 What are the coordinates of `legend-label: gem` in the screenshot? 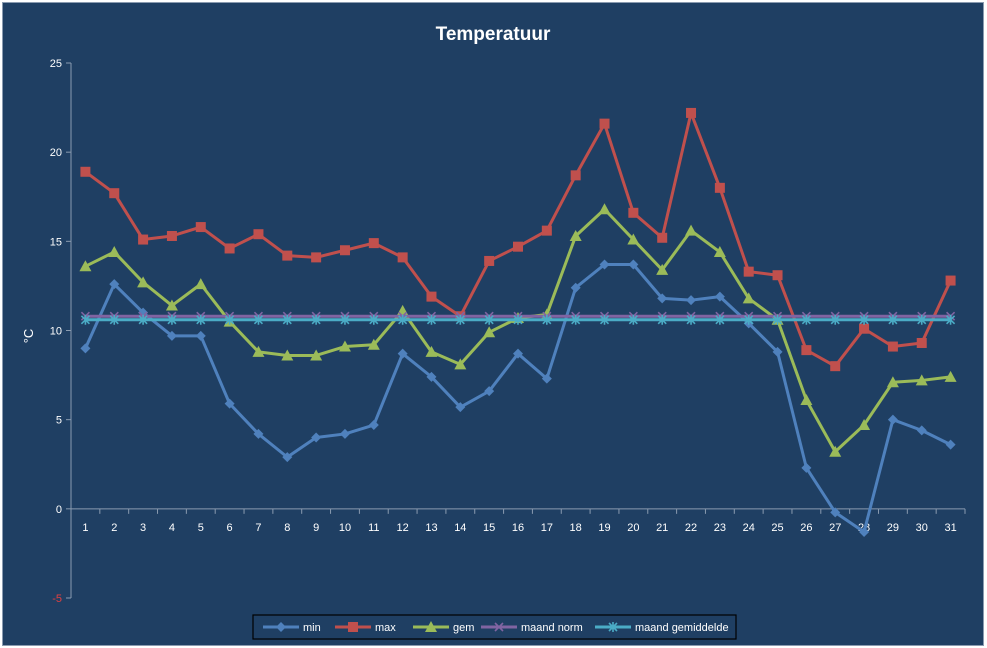 It's located at (463, 628).